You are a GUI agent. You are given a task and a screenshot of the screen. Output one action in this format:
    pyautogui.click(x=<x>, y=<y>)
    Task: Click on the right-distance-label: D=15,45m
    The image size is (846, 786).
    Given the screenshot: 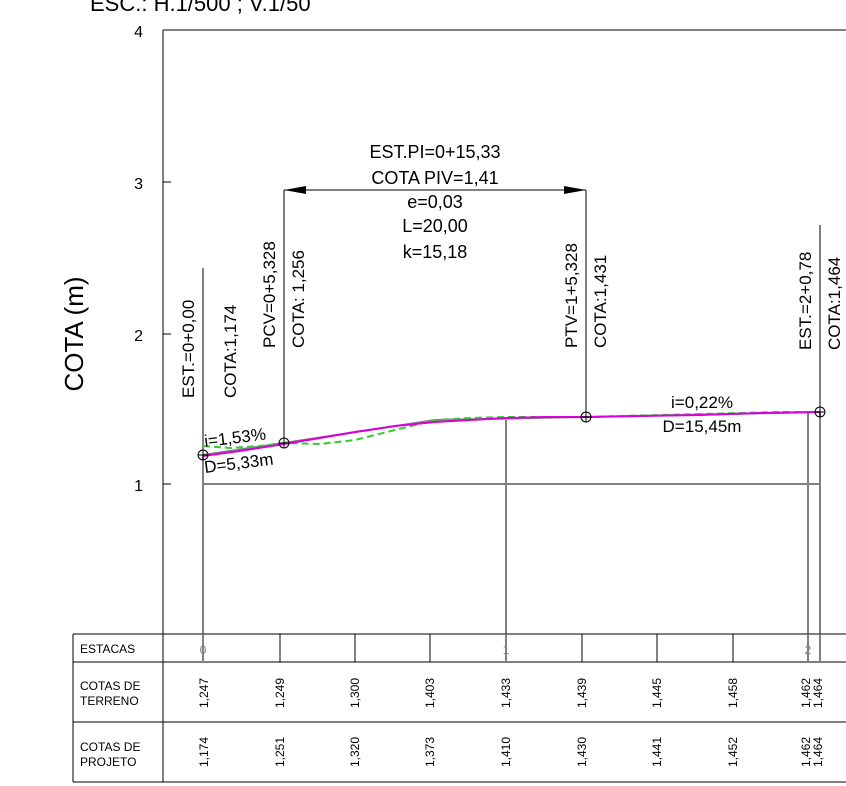 What is the action you would take?
    pyautogui.click(x=702, y=426)
    